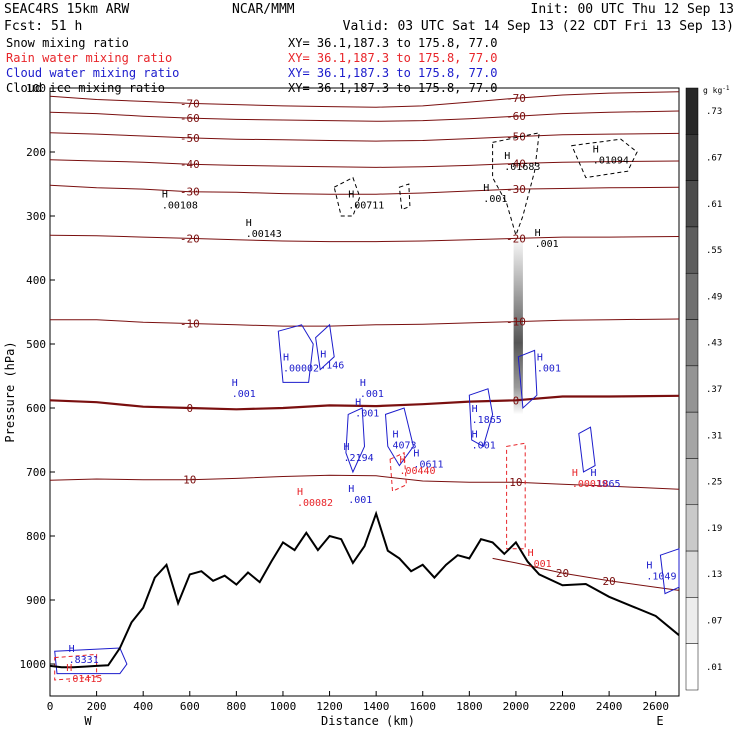 This screenshot has width=740, height=740. What do you see at coordinates (367, 413) in the screenshot?
I see `max-value-11: .001` at bounding box center [367, 413].